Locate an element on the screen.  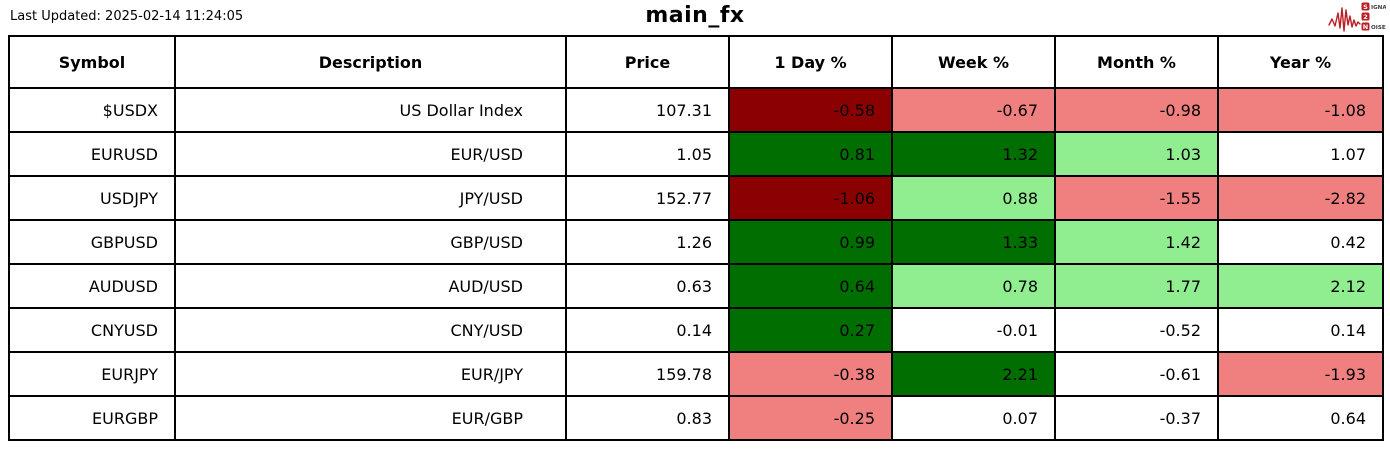
year-pct-cell: 0.14 is located at coordinates (1300, 330).